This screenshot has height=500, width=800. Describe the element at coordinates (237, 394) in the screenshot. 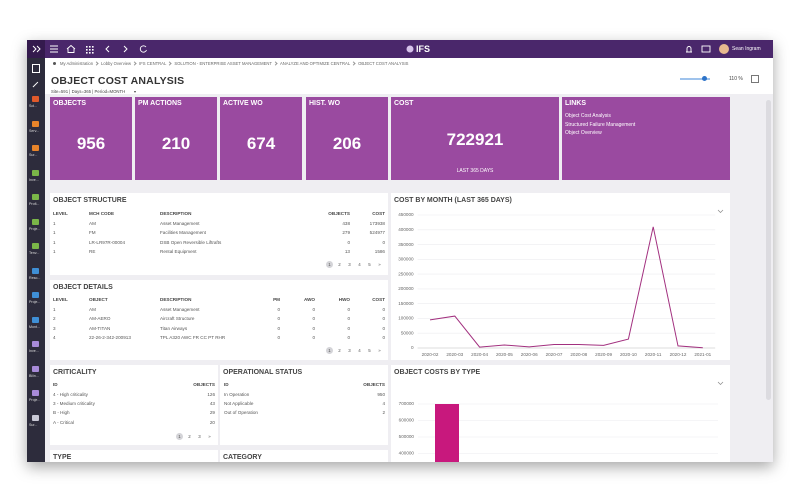

I see `table-cell: In Operation` at that location.